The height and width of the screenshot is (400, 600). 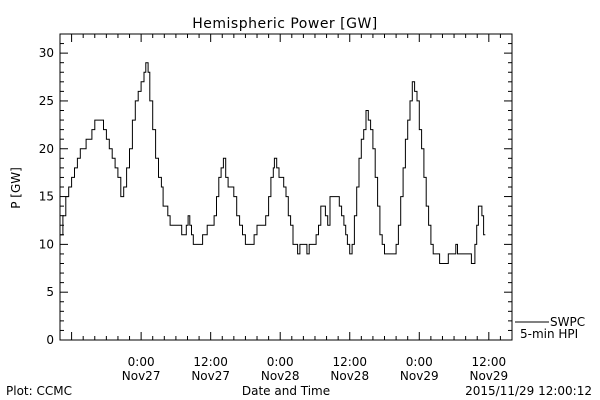 I want to click on y-tick-label: 5, so click(x=50, y=292).